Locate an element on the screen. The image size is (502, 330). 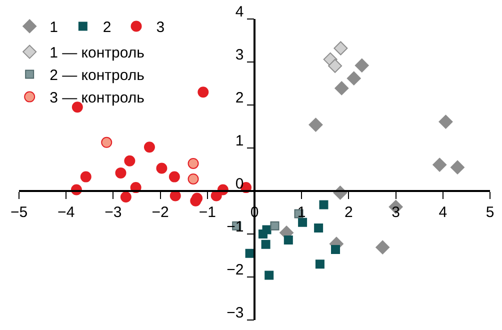
x-tick-label: 5 is located at coordinates (490, 212).